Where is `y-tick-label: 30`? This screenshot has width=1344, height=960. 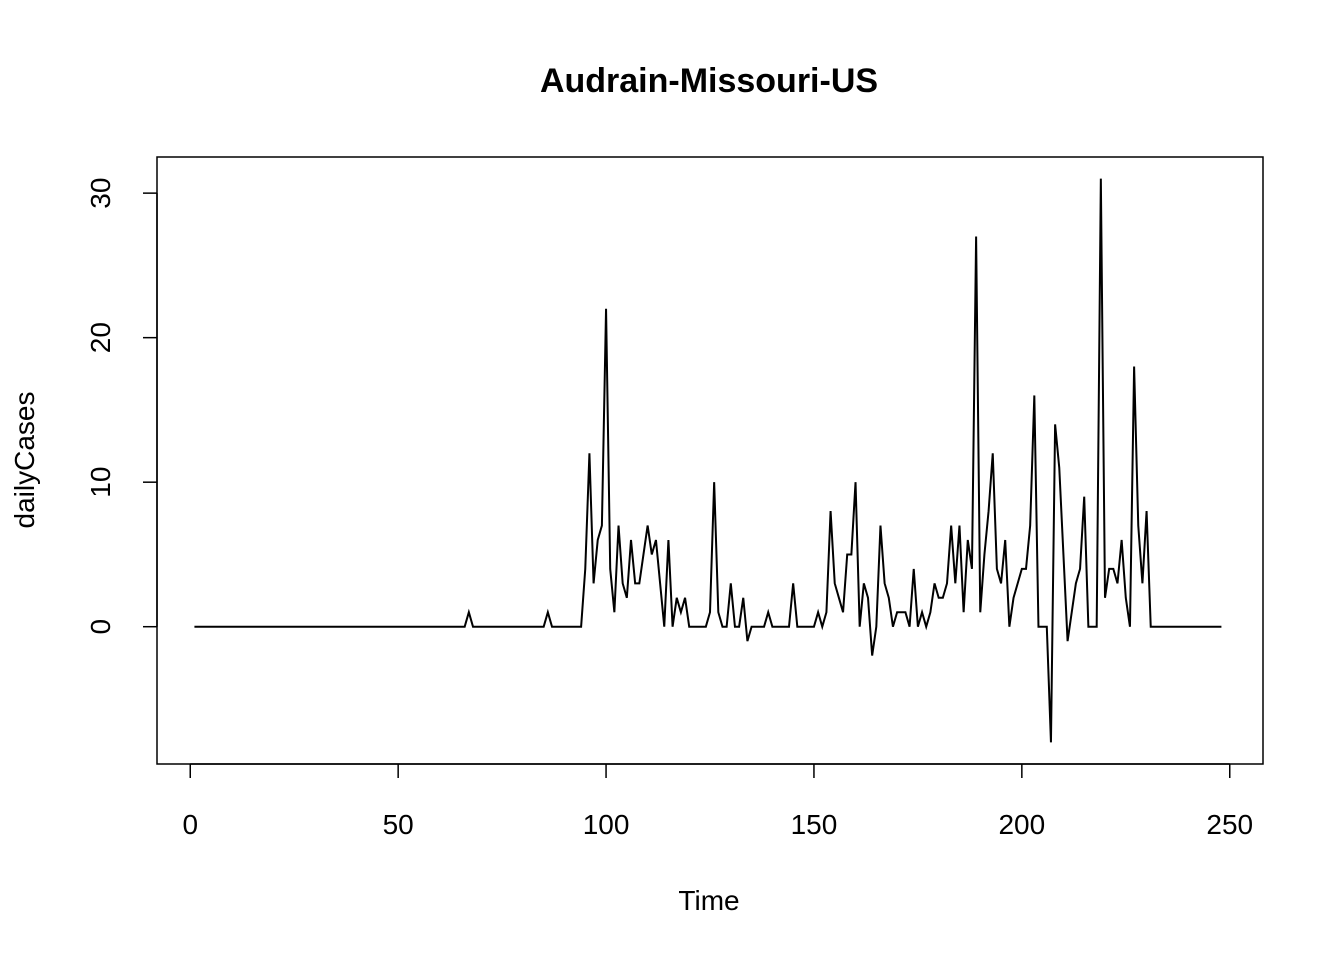 y-tick-label: 30 is located at coordinates (100, 193).